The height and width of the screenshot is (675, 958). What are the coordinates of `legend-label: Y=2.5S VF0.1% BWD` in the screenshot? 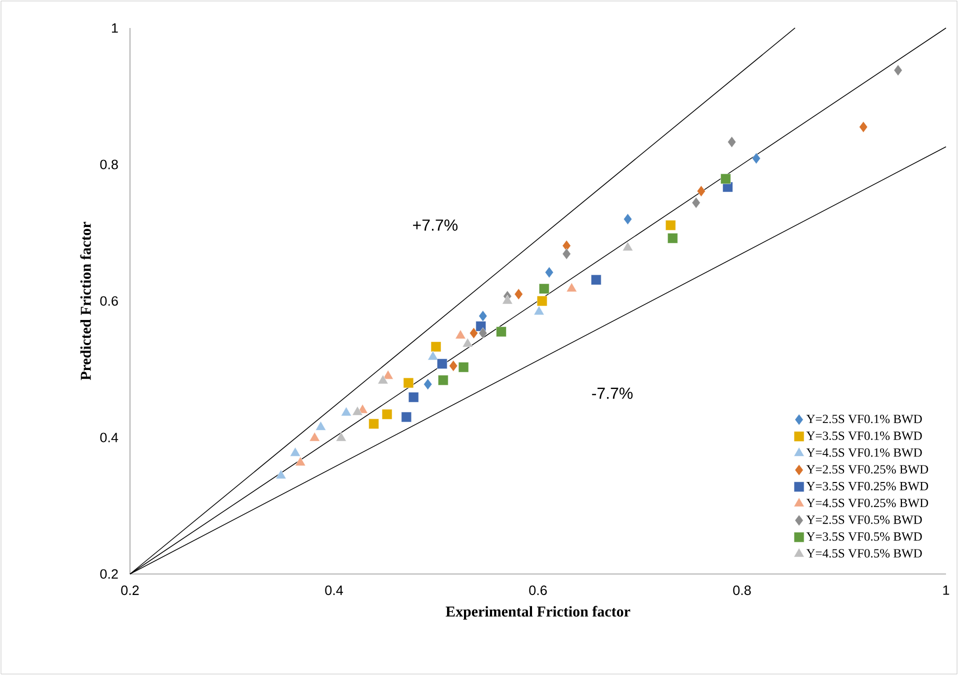 It's located at (864, 419).